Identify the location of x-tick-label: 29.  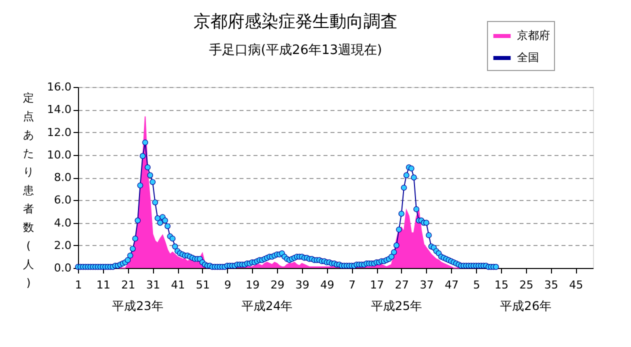
(277, 285).